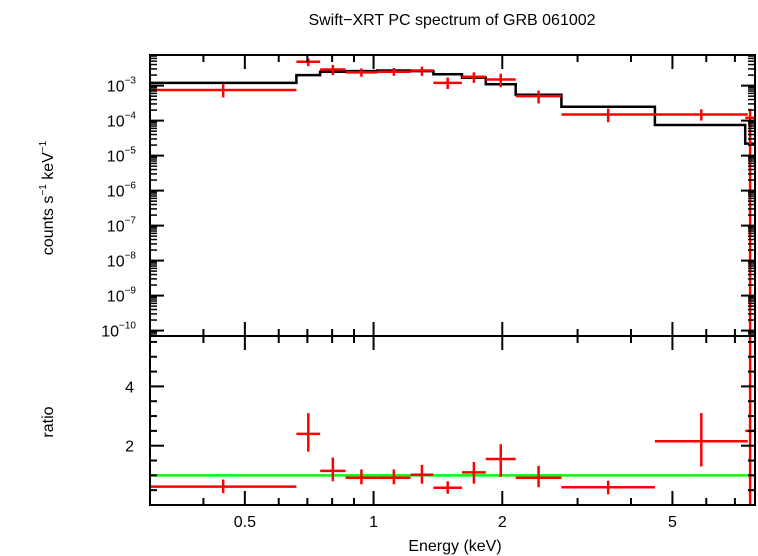 The image size is (758, 556). Describe the element at coordinates (122, 261) in the screenshot. I see `spectrum-ytick-label-5: 10⁻⁸` at that location.